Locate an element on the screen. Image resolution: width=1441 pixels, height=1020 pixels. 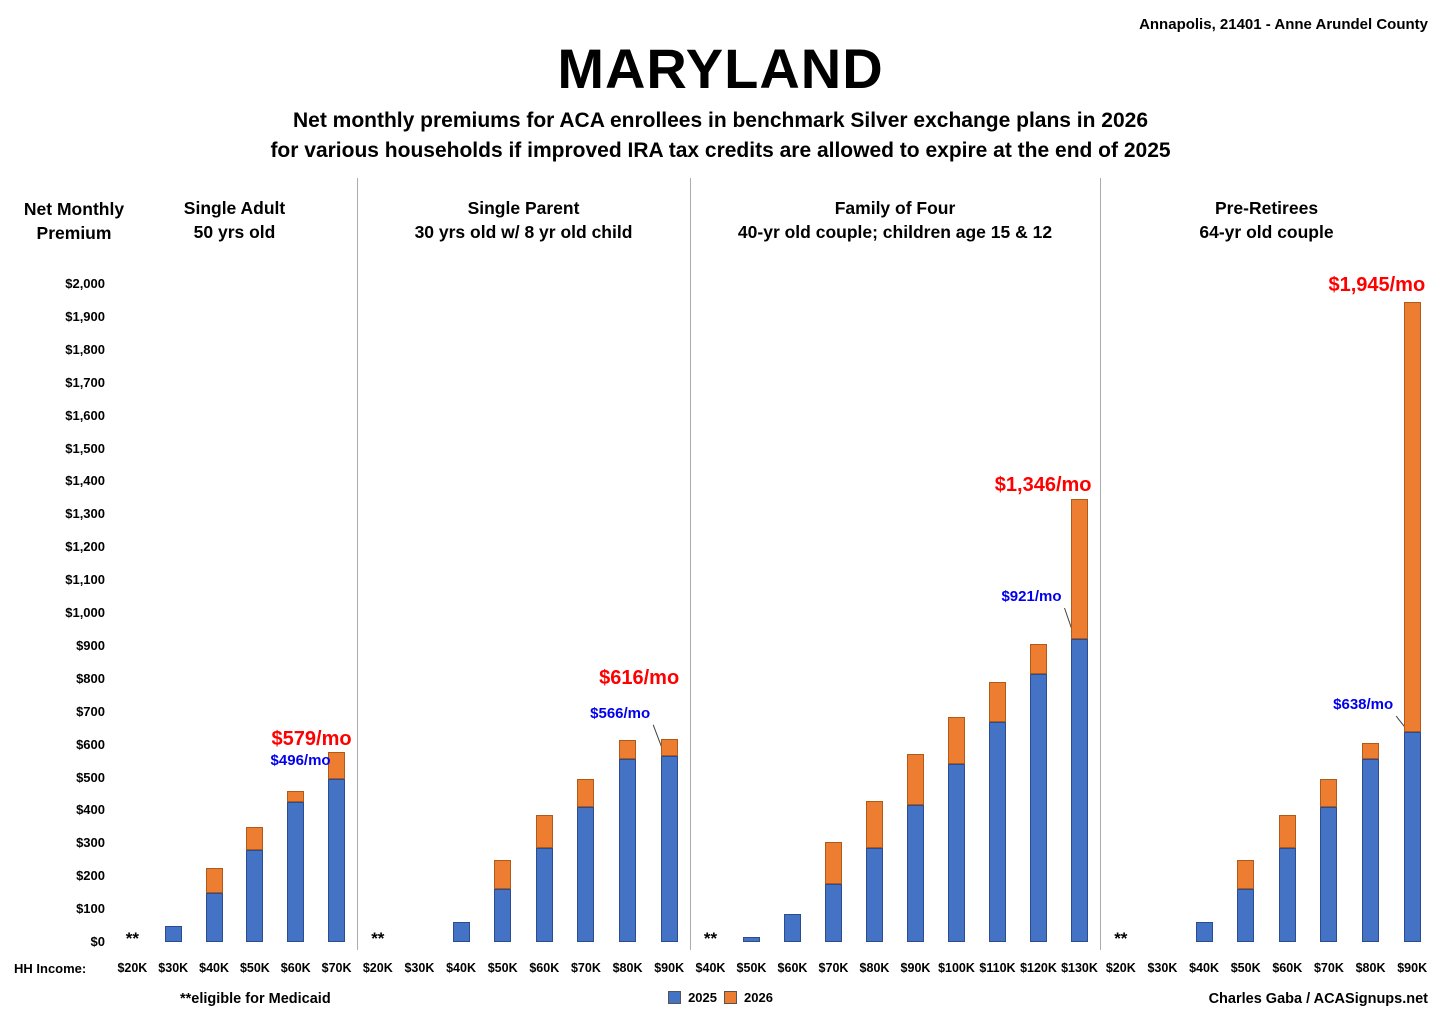
legend-2025-label: 2025 is located at coordinates (702, 997).